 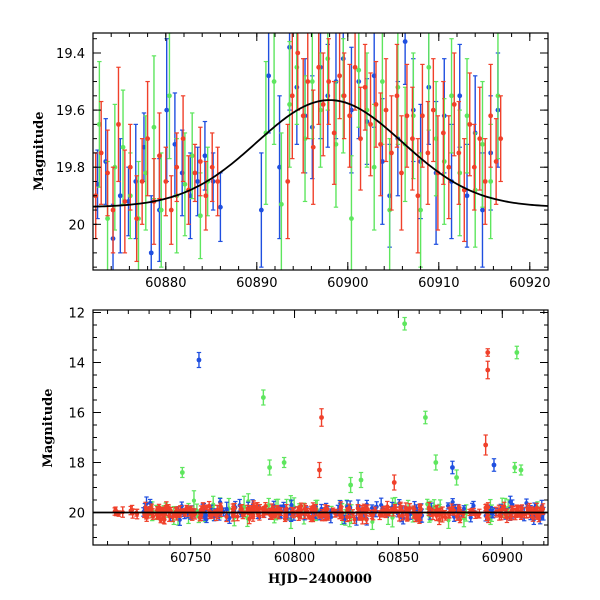 What do you see at coordinates (256, 283) in the screenshot?
I see `x-tick-label: 60890` at bounding box center [256, 283].